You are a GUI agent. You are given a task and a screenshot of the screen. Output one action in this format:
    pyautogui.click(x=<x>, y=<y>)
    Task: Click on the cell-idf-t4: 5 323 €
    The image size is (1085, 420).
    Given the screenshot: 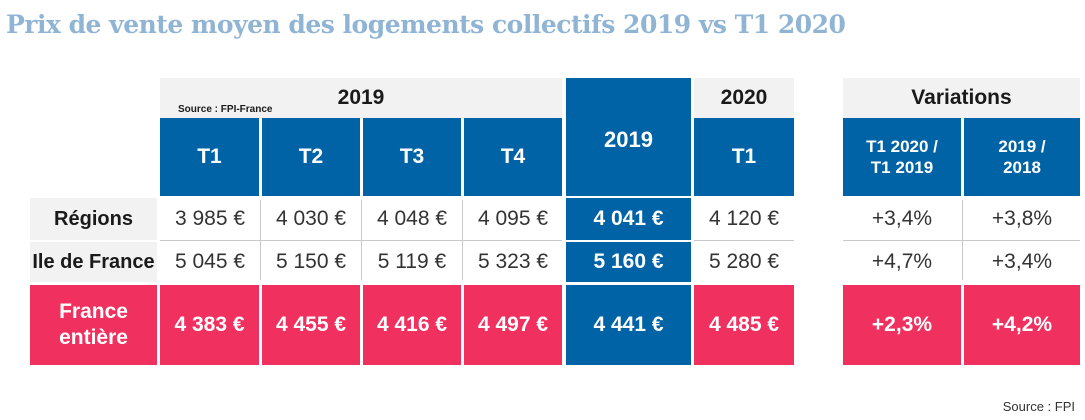 What is the action you would take?
    pyautogui.click(x=513, y=261)
    